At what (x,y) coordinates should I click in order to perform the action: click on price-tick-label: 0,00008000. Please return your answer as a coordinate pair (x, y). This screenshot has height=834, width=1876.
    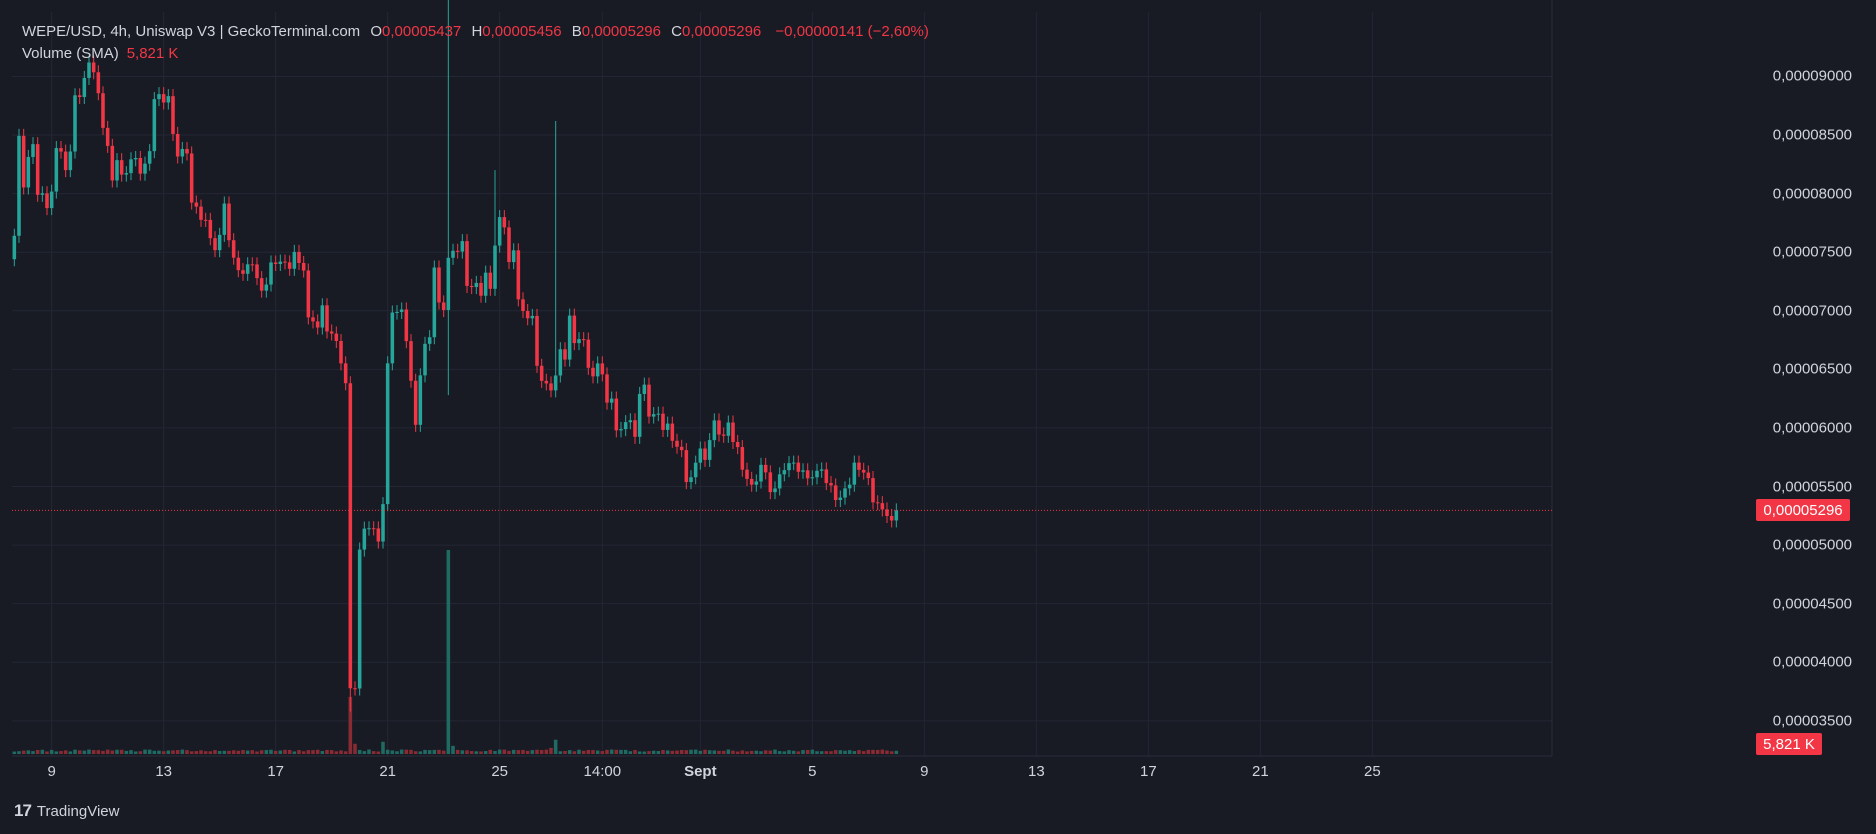
    Looking at the image, I should click on (1812, 194).